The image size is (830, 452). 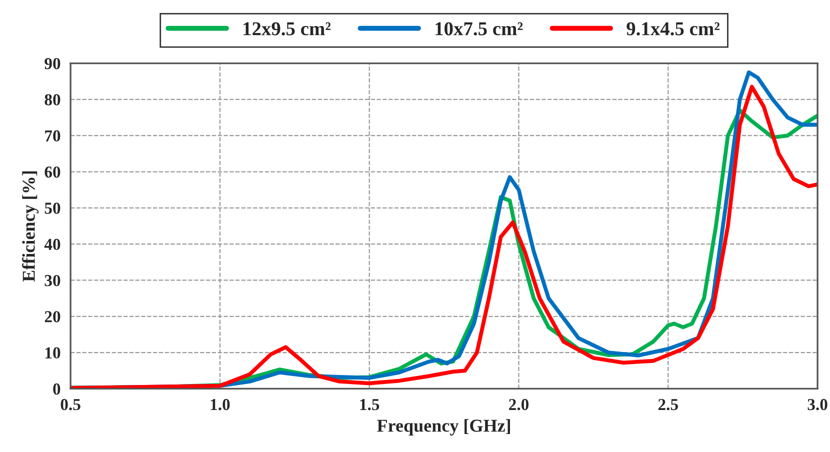 I want to click on y-tick-label: 30, so click(x=52, y=280).